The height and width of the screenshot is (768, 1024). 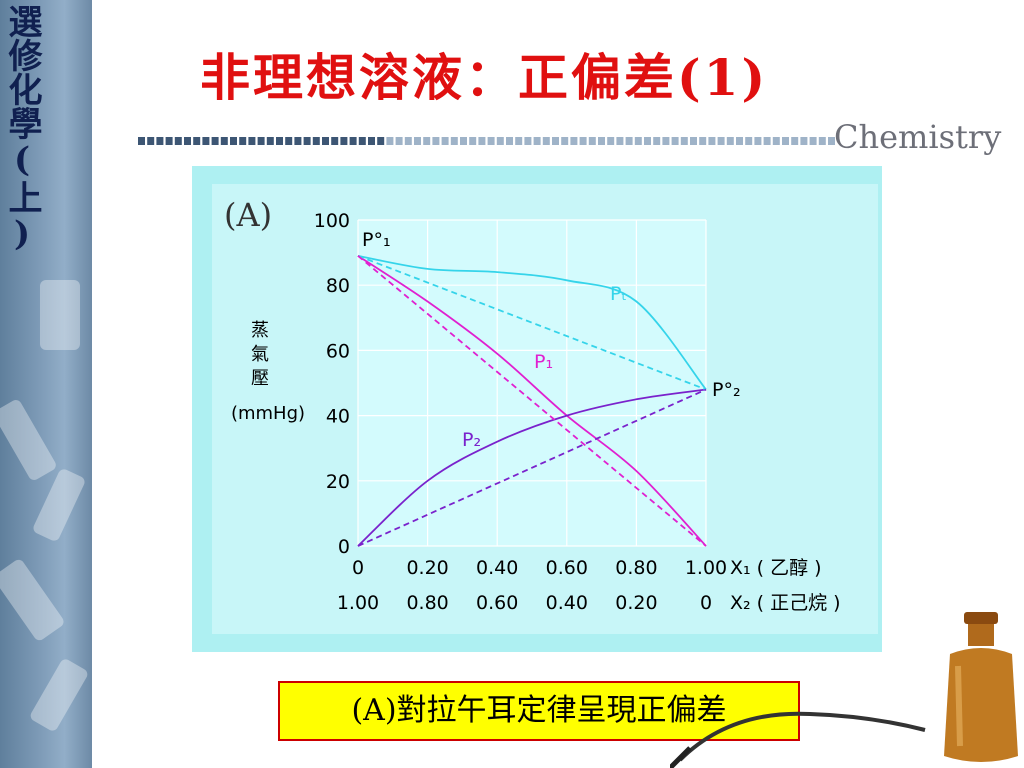 What do you see at coordinates (358, 603) in the screenshot?
I see `x-bottom-tick-label: 1.00` at bounding box center [358, 603].